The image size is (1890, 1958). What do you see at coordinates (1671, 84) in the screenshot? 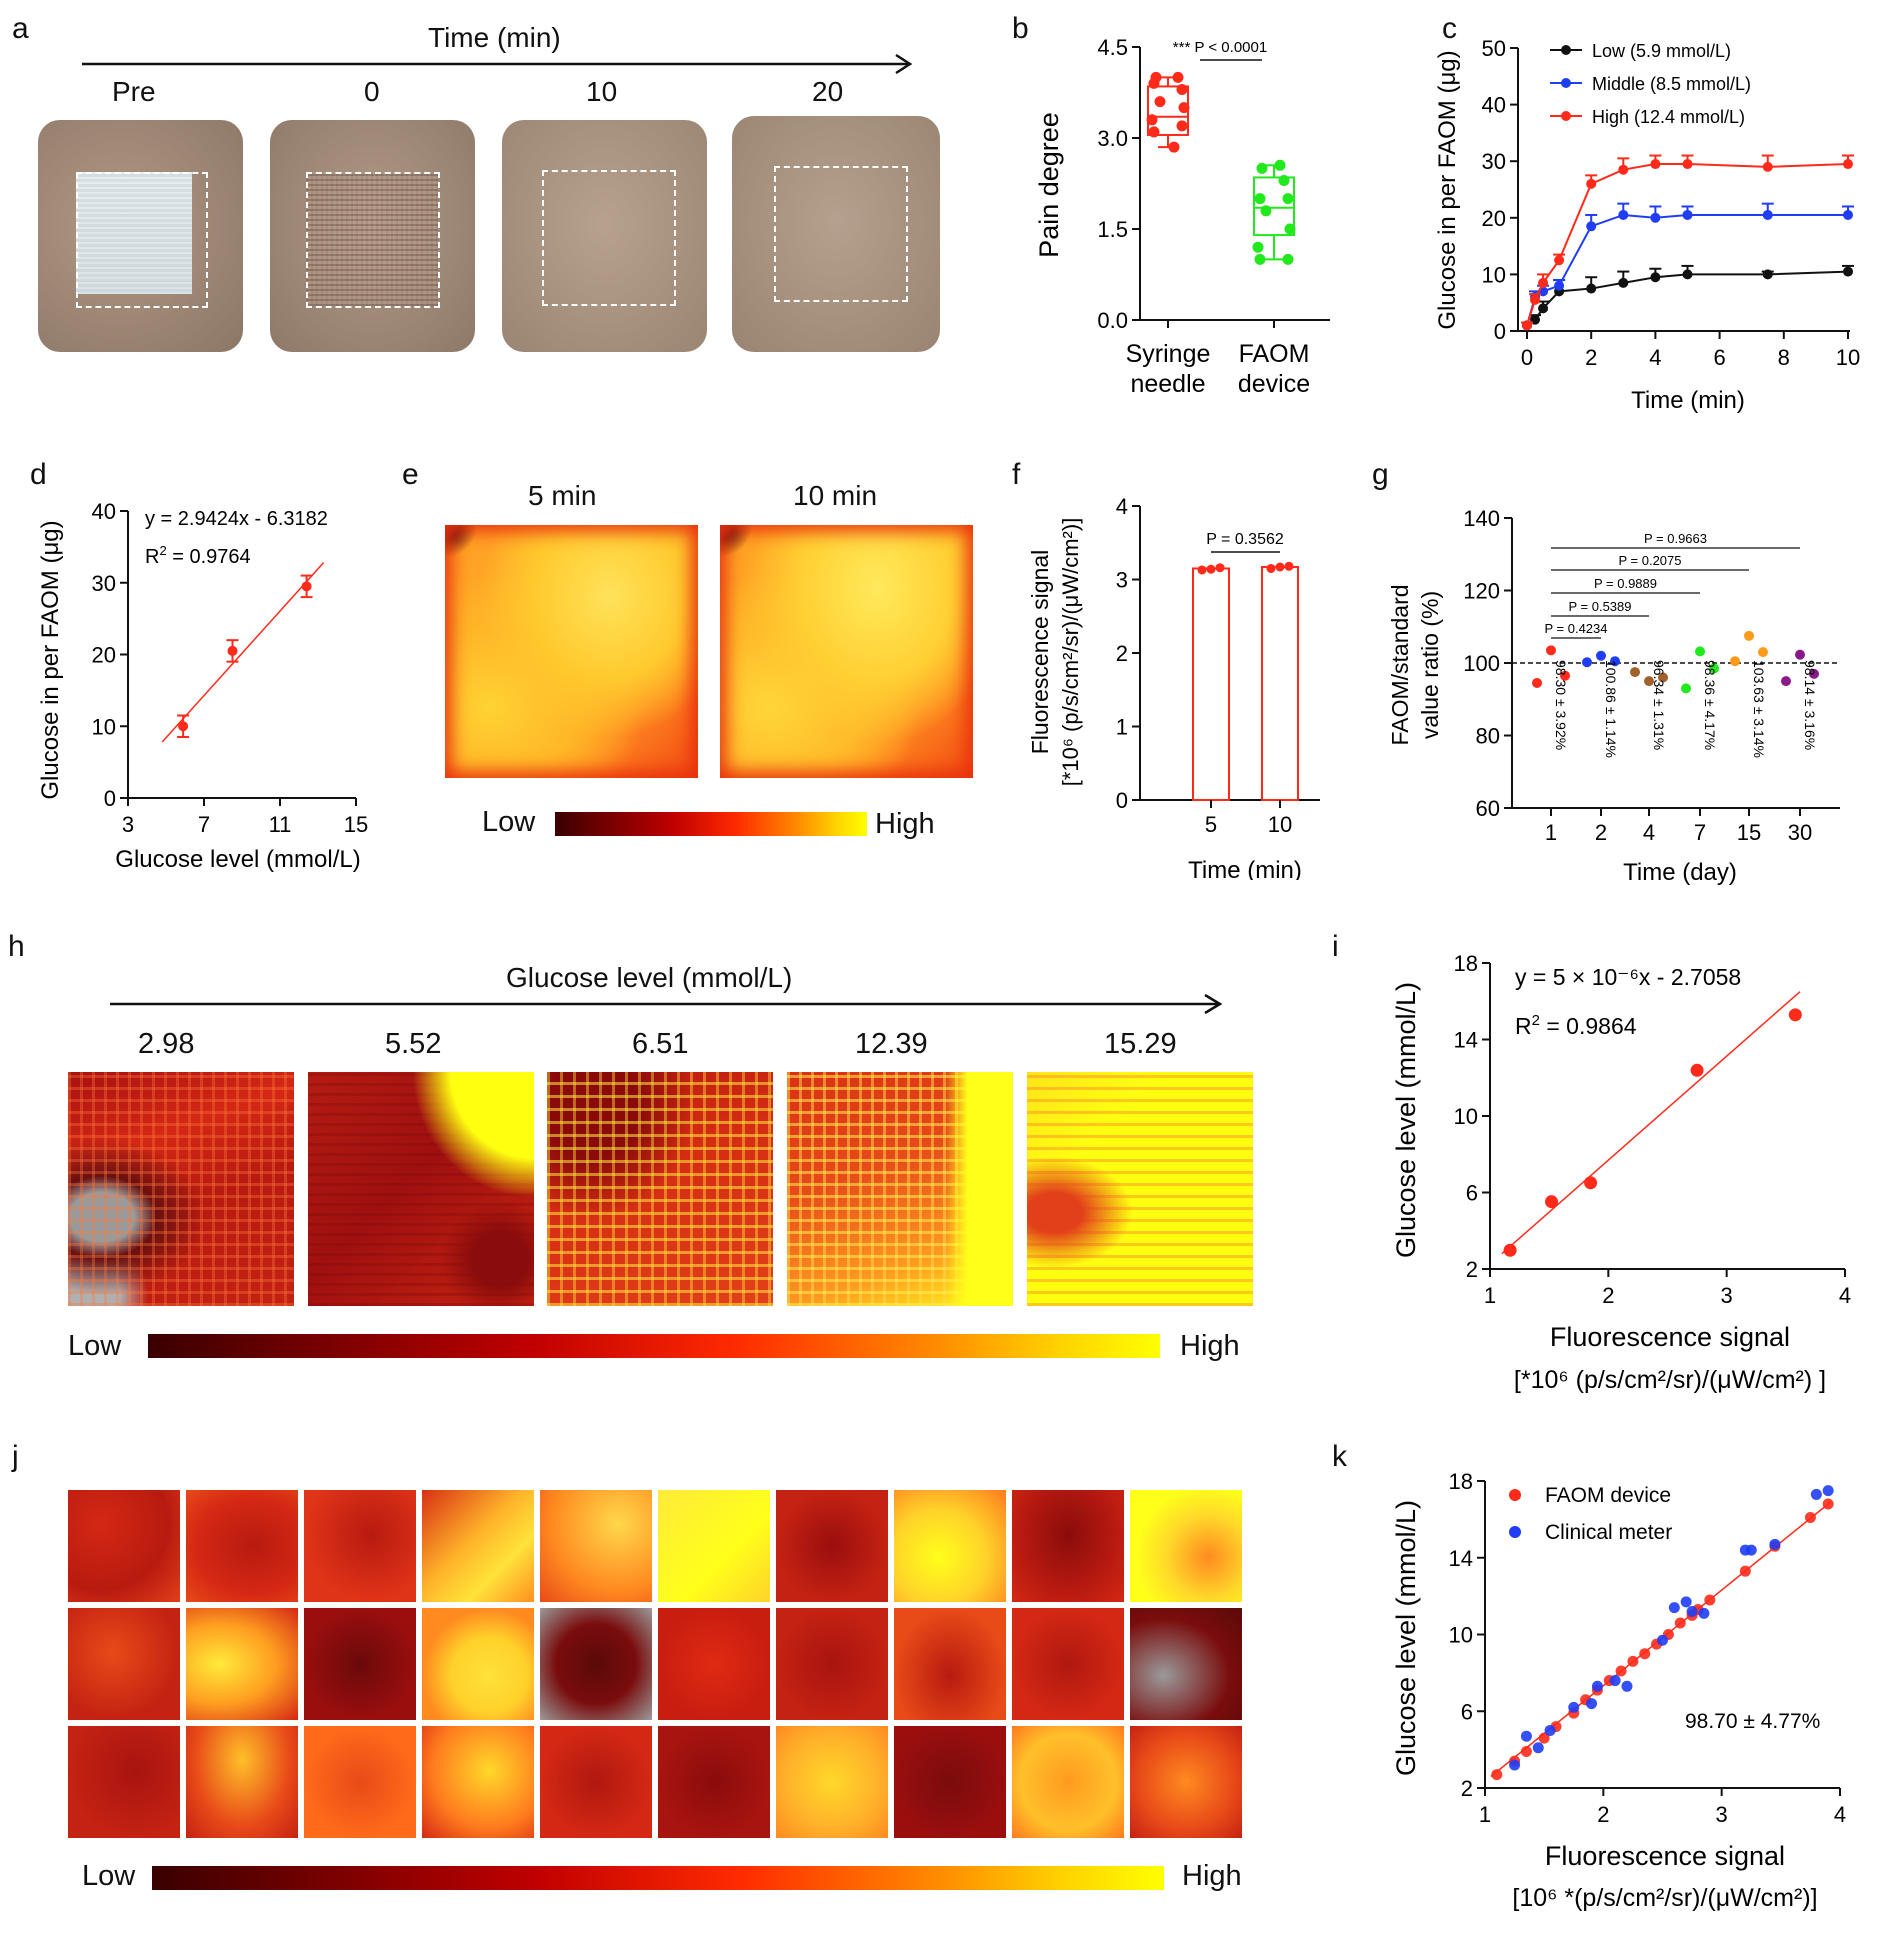
I see `legend-label: Middle (8.5 mmol/L)` at bounding box center [1671, 84].